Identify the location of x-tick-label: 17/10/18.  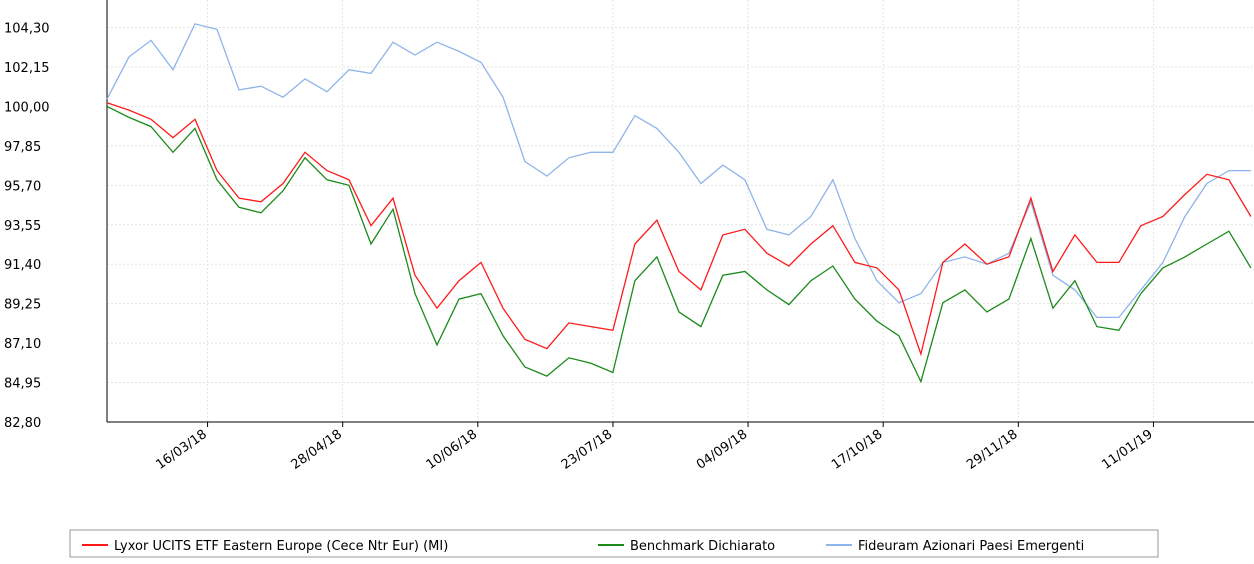
(857, 450).